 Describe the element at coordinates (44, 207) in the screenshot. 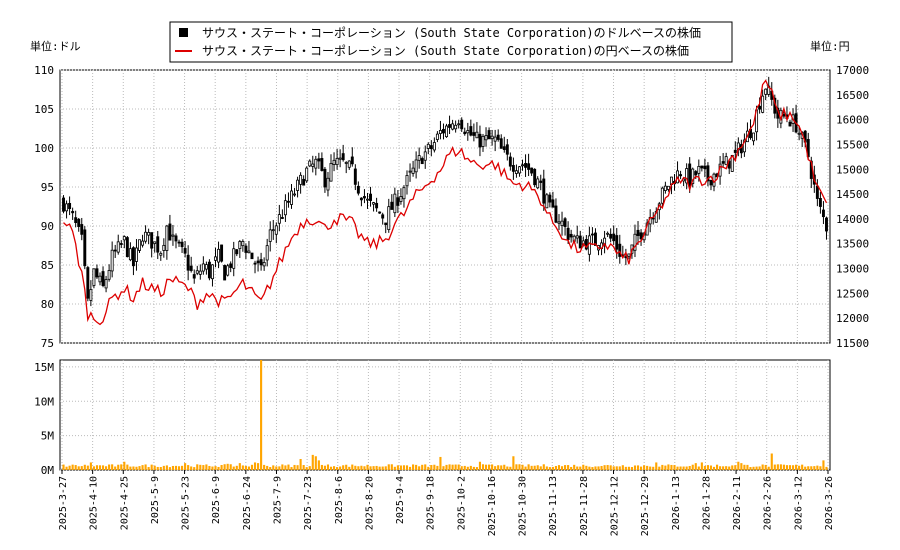

I see `usd-axis: 75 80 85 90 95 100 105 110` at that location.